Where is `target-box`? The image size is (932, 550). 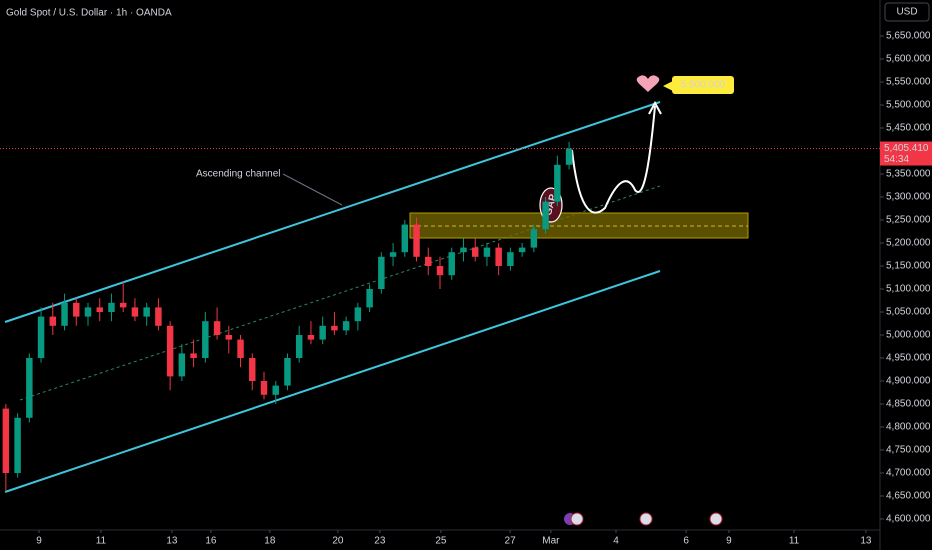 target-box is located at coordinates (703, 85).